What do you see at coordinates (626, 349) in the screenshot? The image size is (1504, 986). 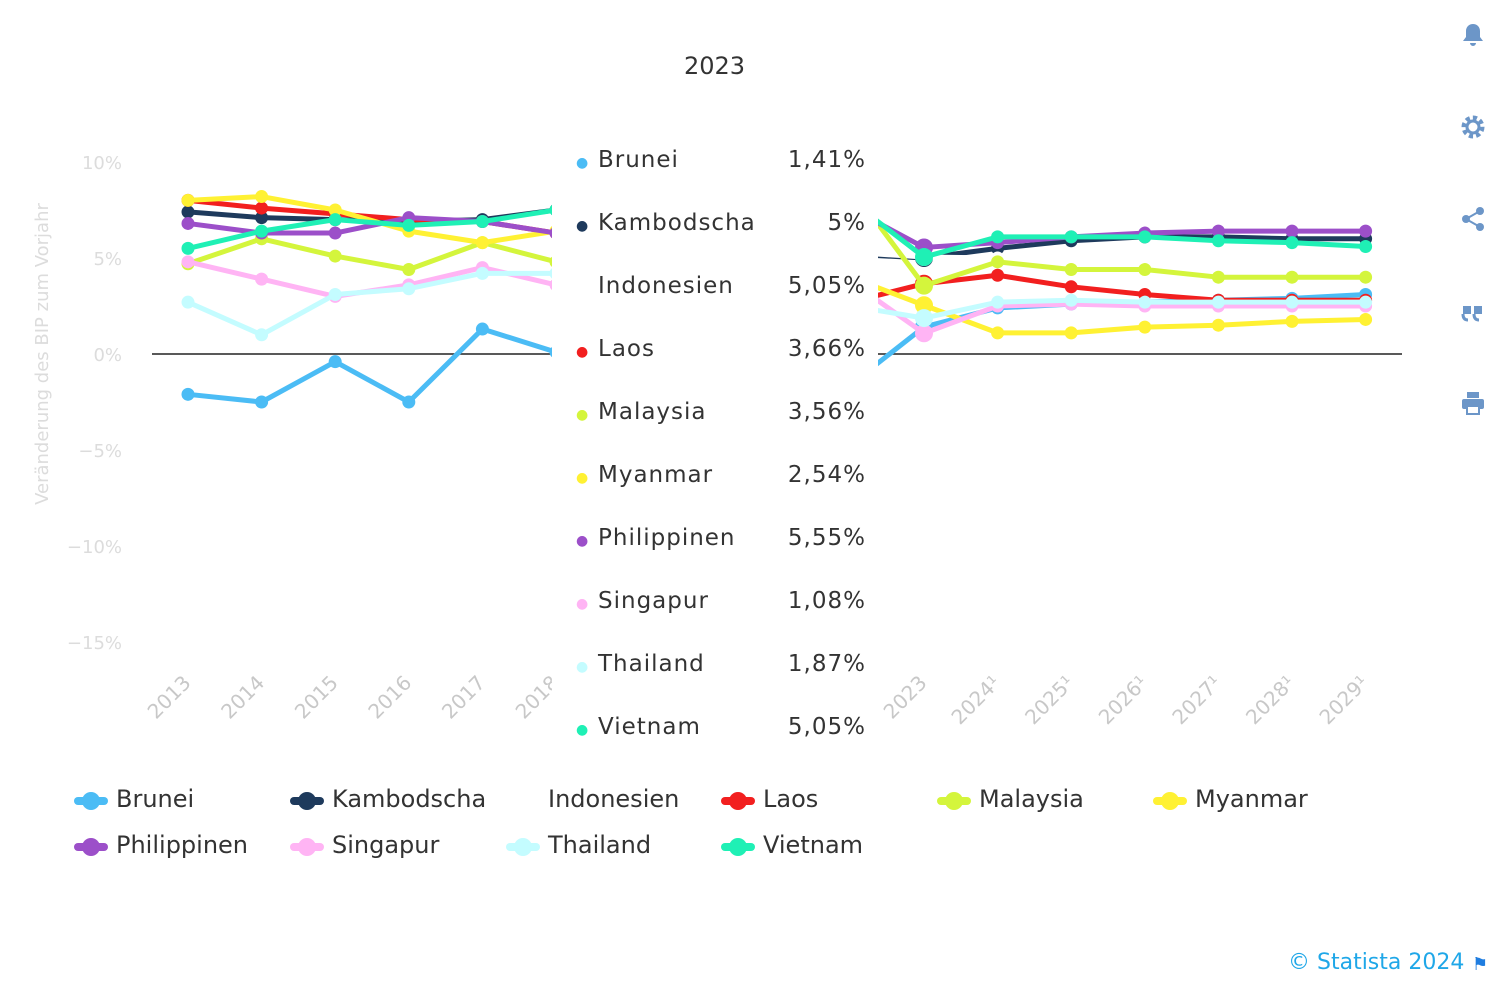 I see `tooltip-series-name: Laos` at bounding box center [626, 349].